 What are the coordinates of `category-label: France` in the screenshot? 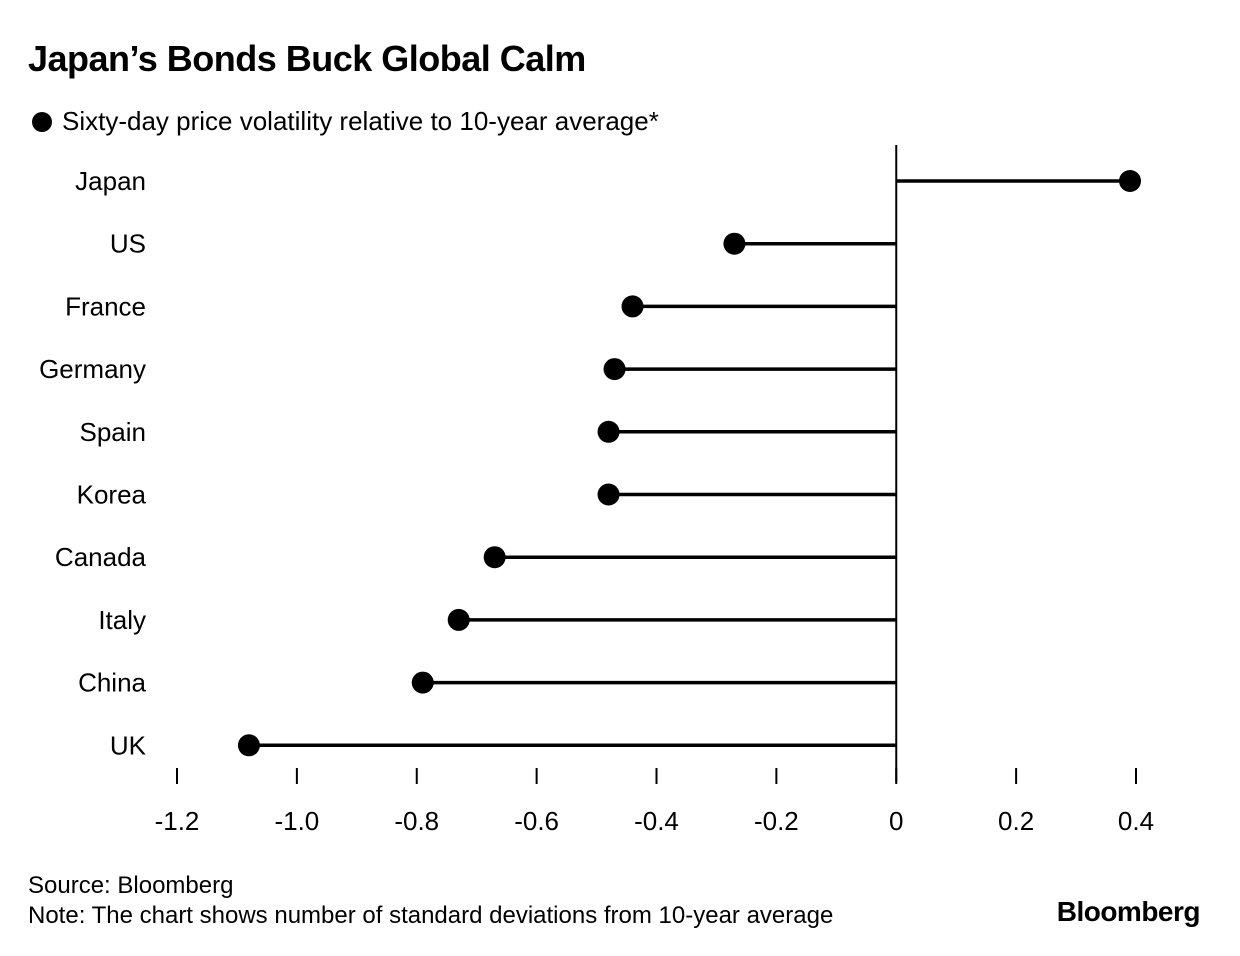 It's located at (105, 306).